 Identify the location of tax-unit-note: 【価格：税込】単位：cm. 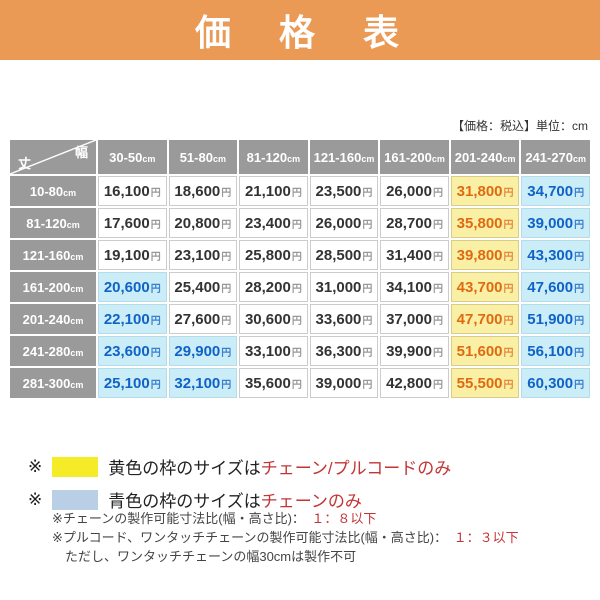
(520, 126).